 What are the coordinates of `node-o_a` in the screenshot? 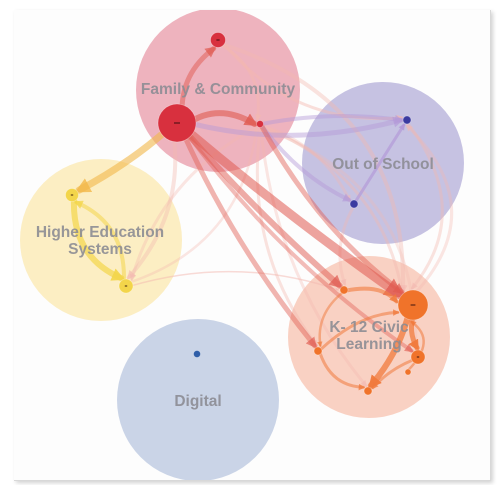 It's located at (407, 120).